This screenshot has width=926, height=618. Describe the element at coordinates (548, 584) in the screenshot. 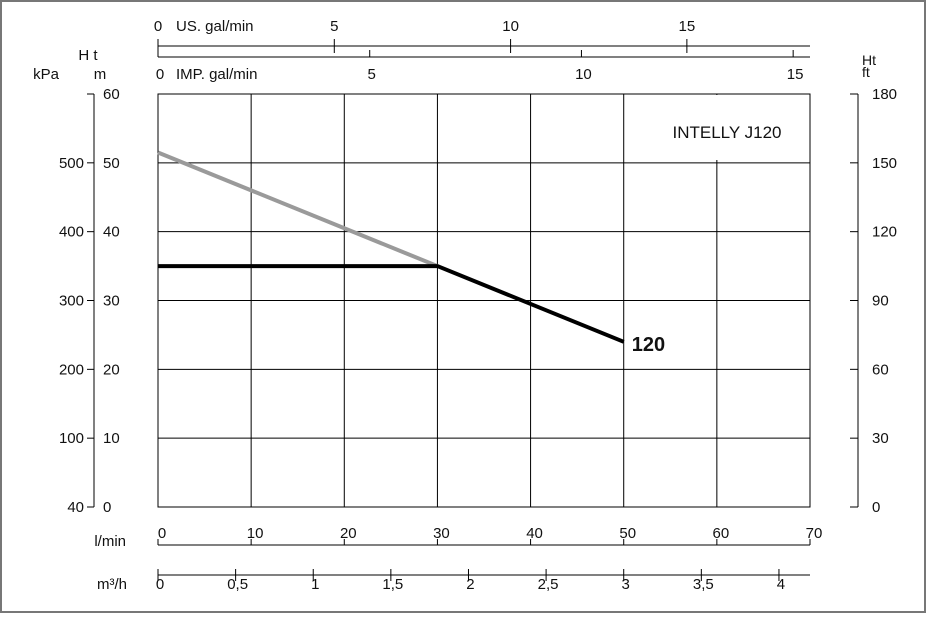

I see `x-m3h-tick-label: 2,5` at that location.